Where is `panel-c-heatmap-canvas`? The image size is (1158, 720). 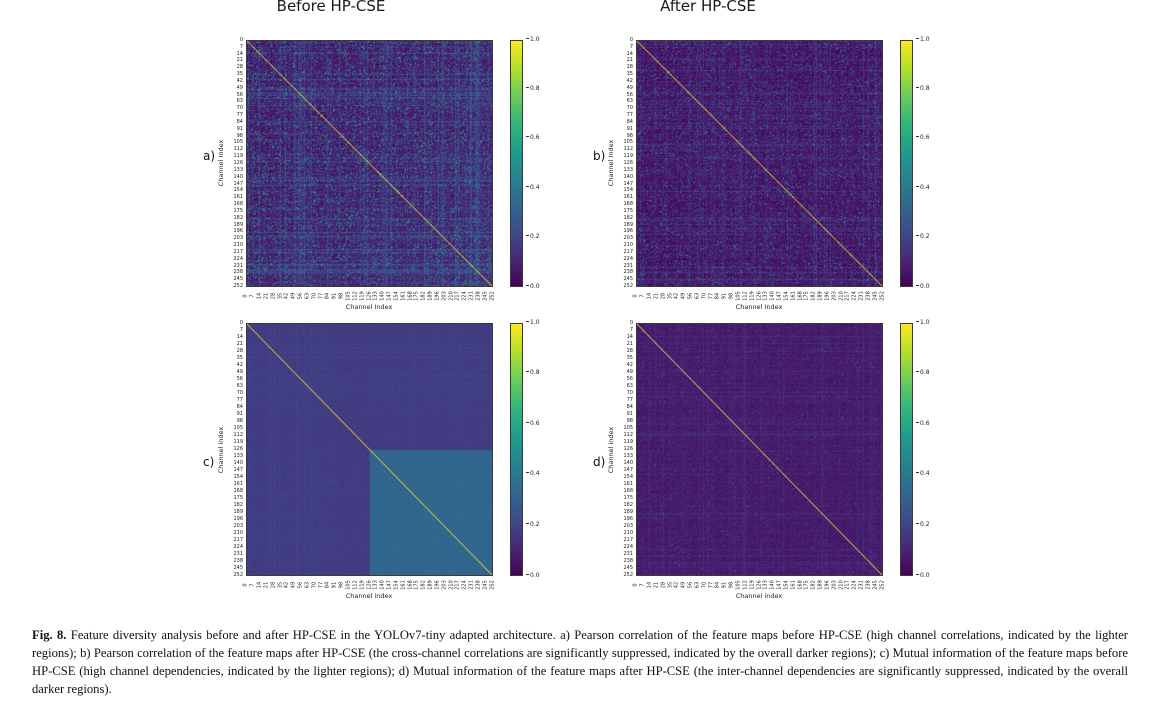
panel-c-heatmap-canvas is located at coordinates (369, 449).